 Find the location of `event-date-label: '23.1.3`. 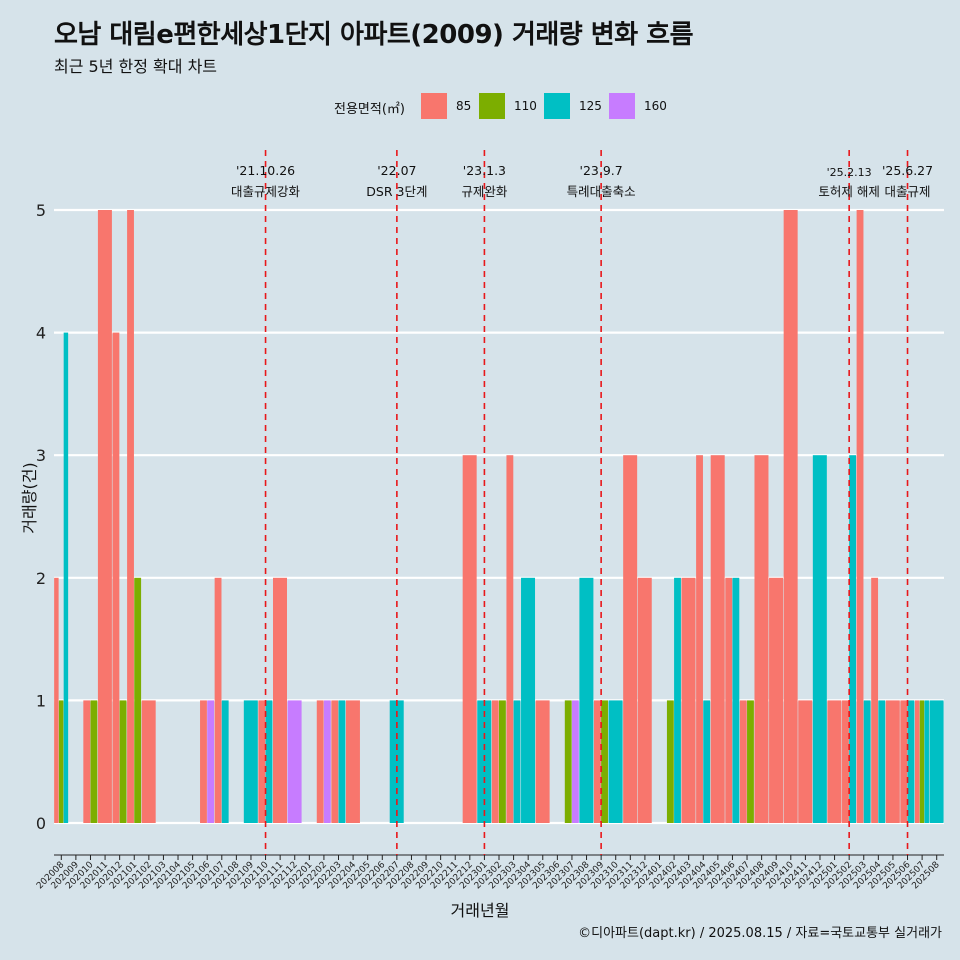

event-date-label: '23.1.3 is located at coordinates (484, 170).